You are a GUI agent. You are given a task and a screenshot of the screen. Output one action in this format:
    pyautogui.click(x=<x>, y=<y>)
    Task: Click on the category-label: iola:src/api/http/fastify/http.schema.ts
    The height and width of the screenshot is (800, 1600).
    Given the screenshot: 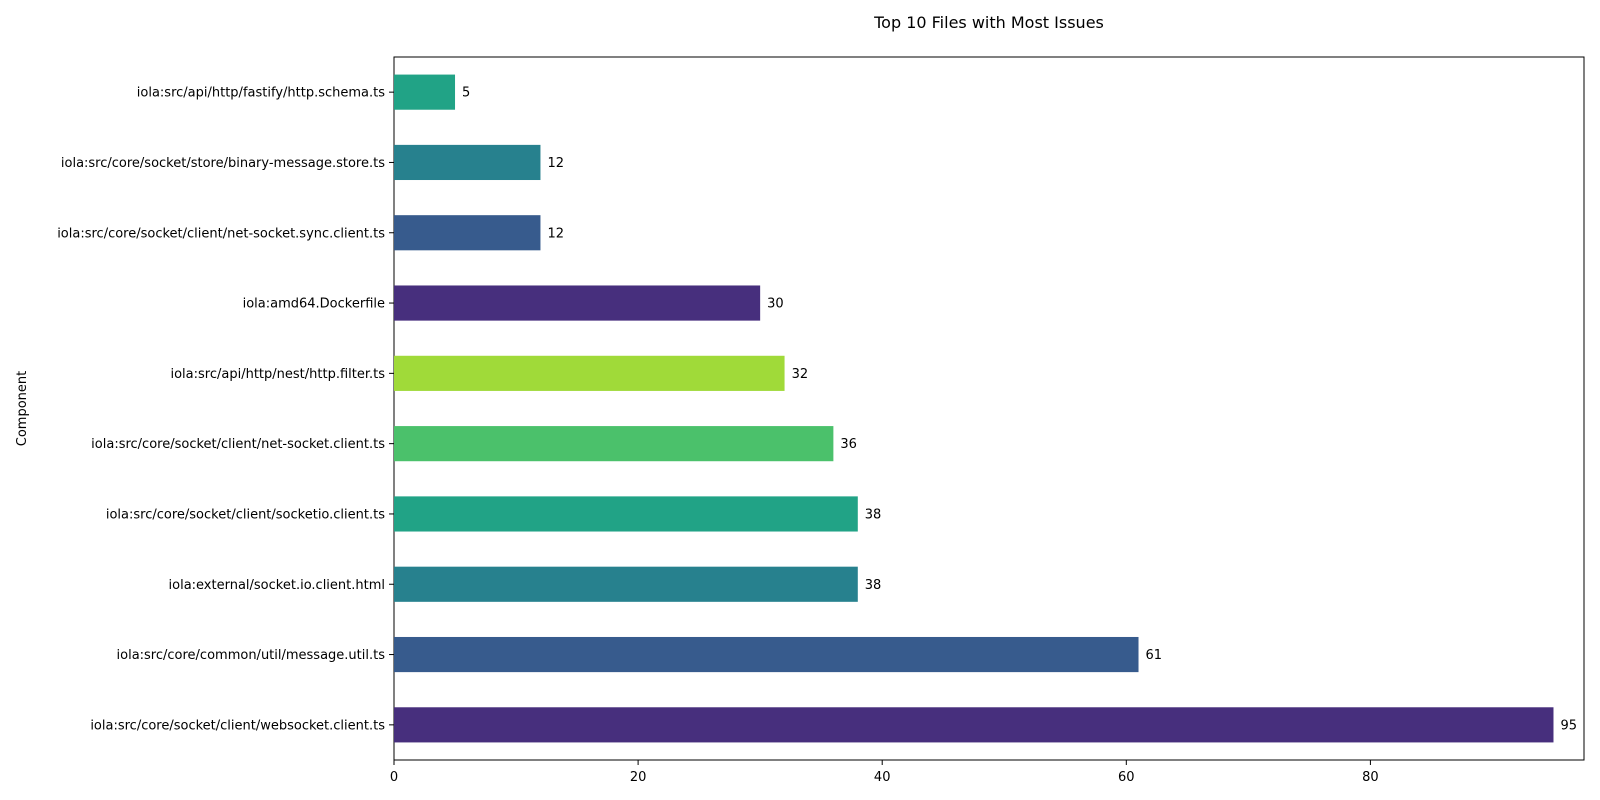 What is the action you would take?
    pyautogui.click(x=261, y=93)
    